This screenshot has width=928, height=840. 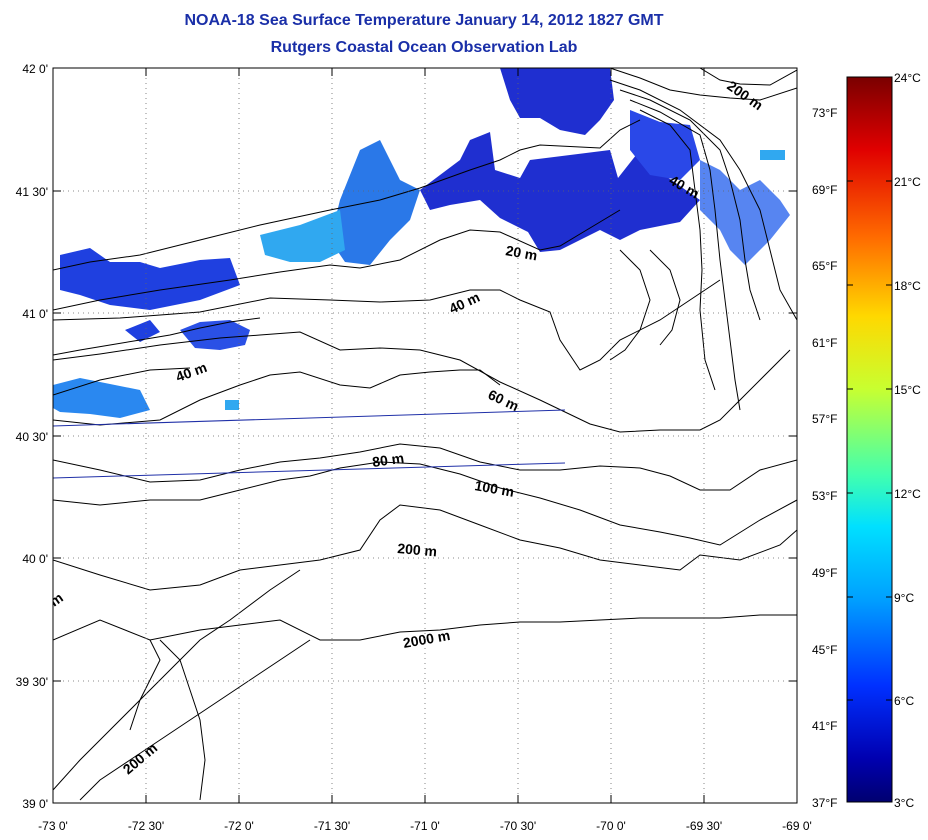 What do you see at coordinates (424, 47) in the screenshot?
I see `figure-subtitle: Rutgers Coastal Ocean Observation Lab` at bounding box center [424, 47].